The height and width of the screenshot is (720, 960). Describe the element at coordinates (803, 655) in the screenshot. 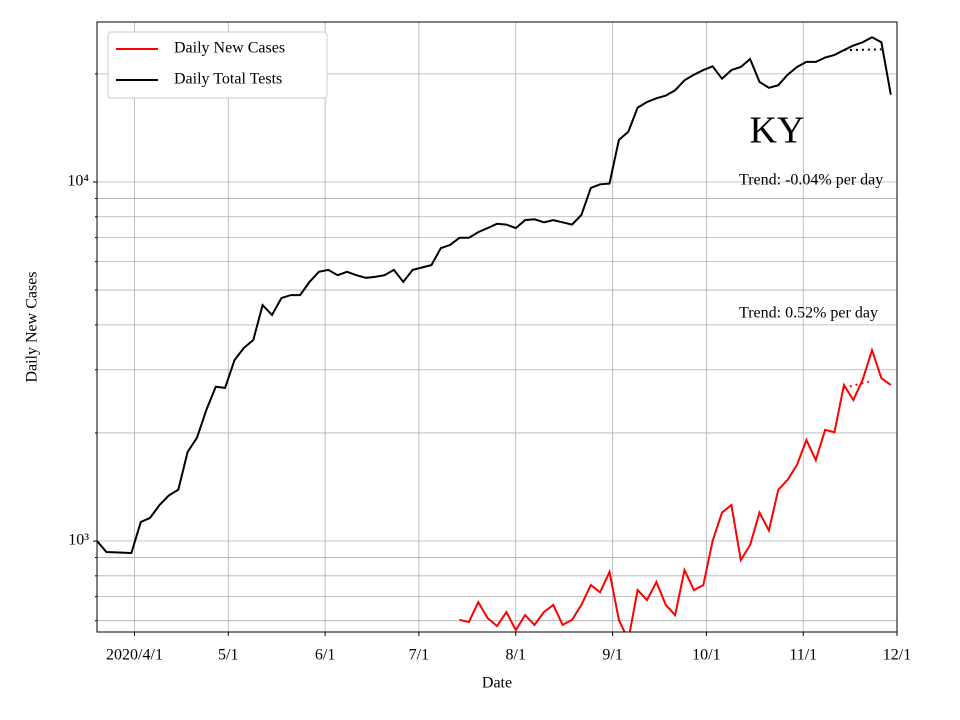

I see `x-tick-label: 11/1` at that location.